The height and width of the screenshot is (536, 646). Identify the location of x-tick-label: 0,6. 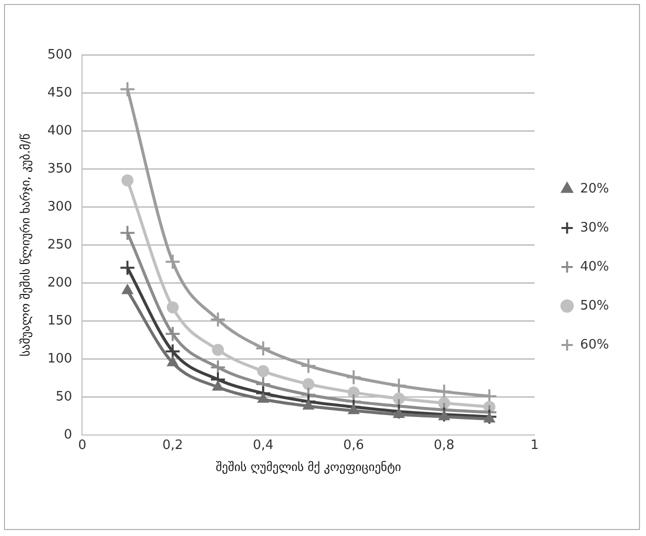
(353, 446).